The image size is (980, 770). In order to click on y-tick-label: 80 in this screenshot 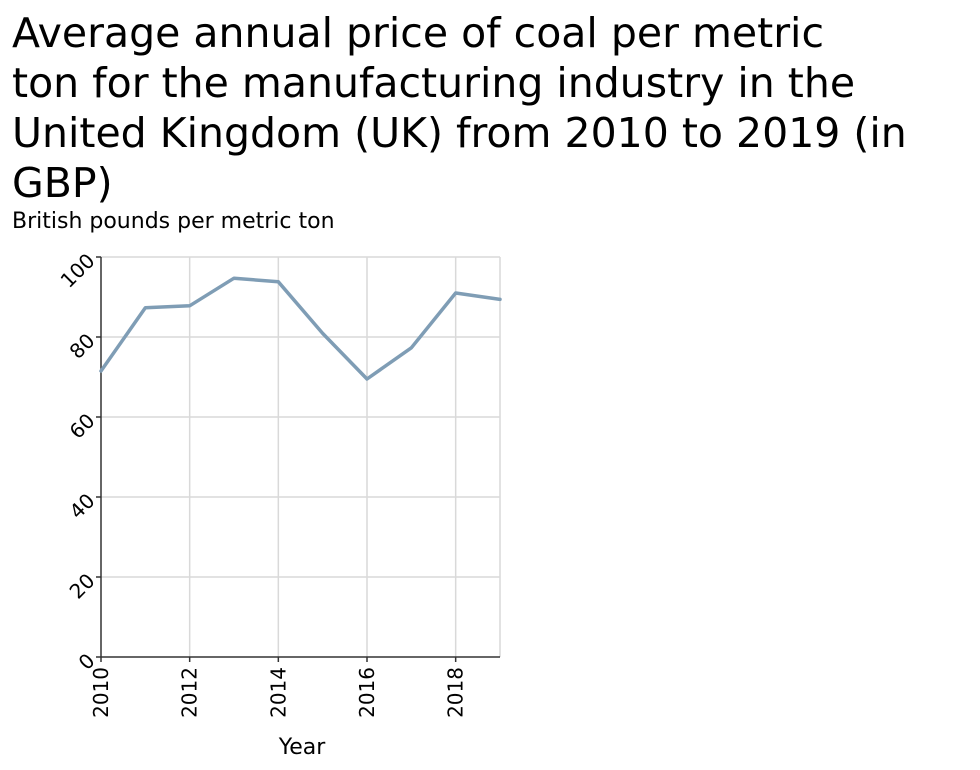, I will do `click(82, 346)`.